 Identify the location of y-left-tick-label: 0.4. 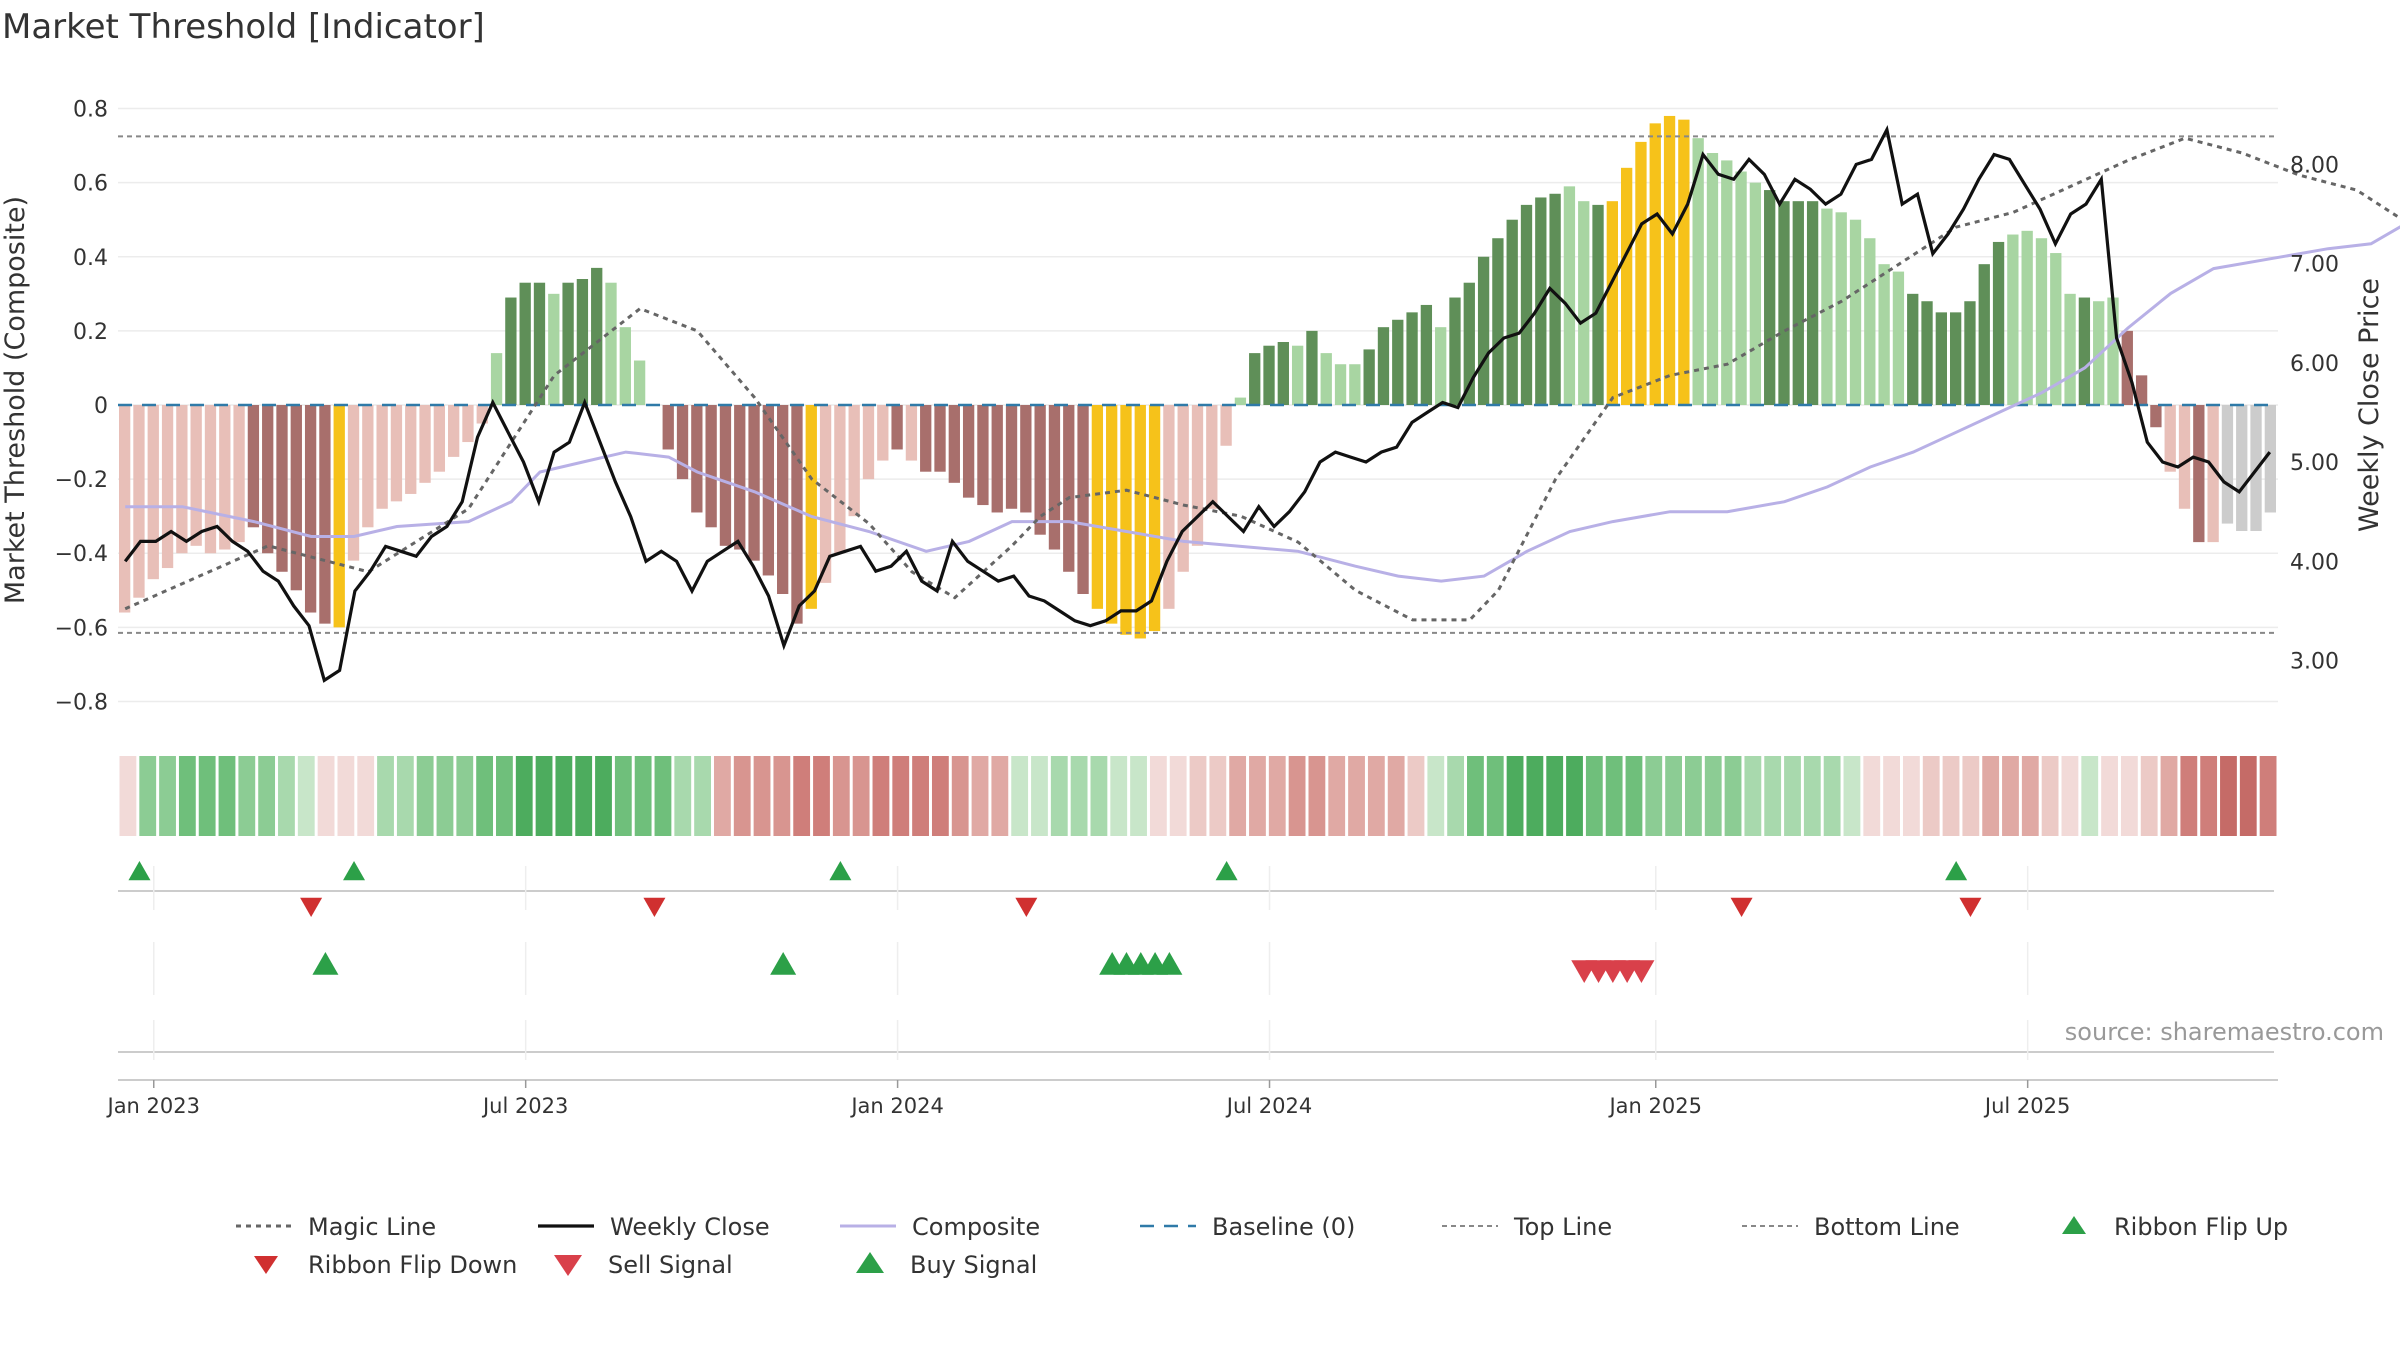
(90, 258).